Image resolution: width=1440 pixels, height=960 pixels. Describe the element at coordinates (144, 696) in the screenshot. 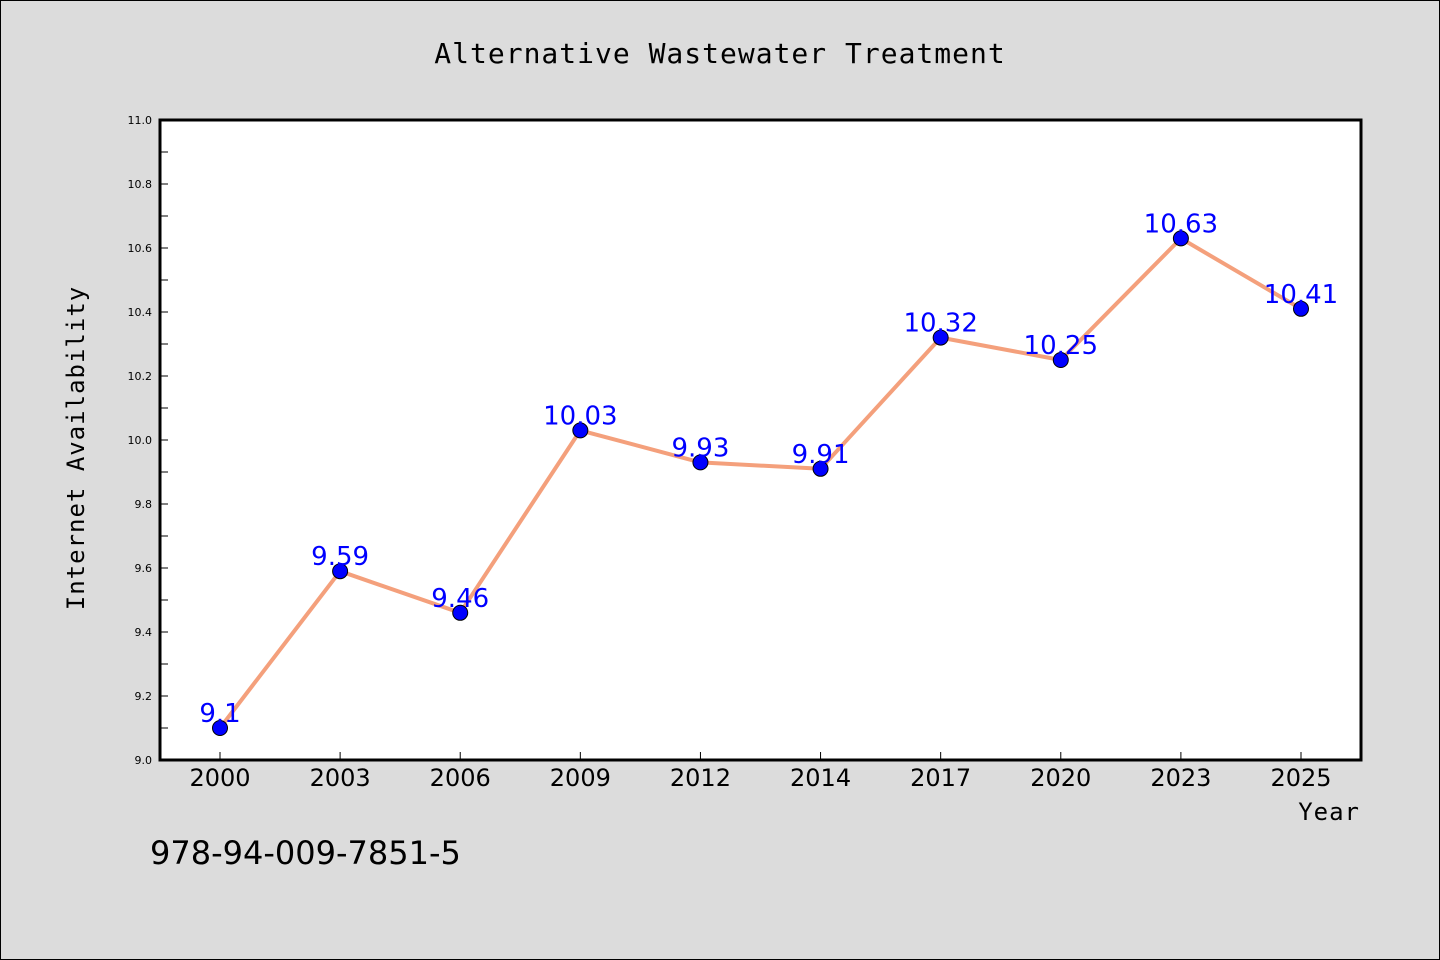

I see `y-tick-label: 9.2` at that location.